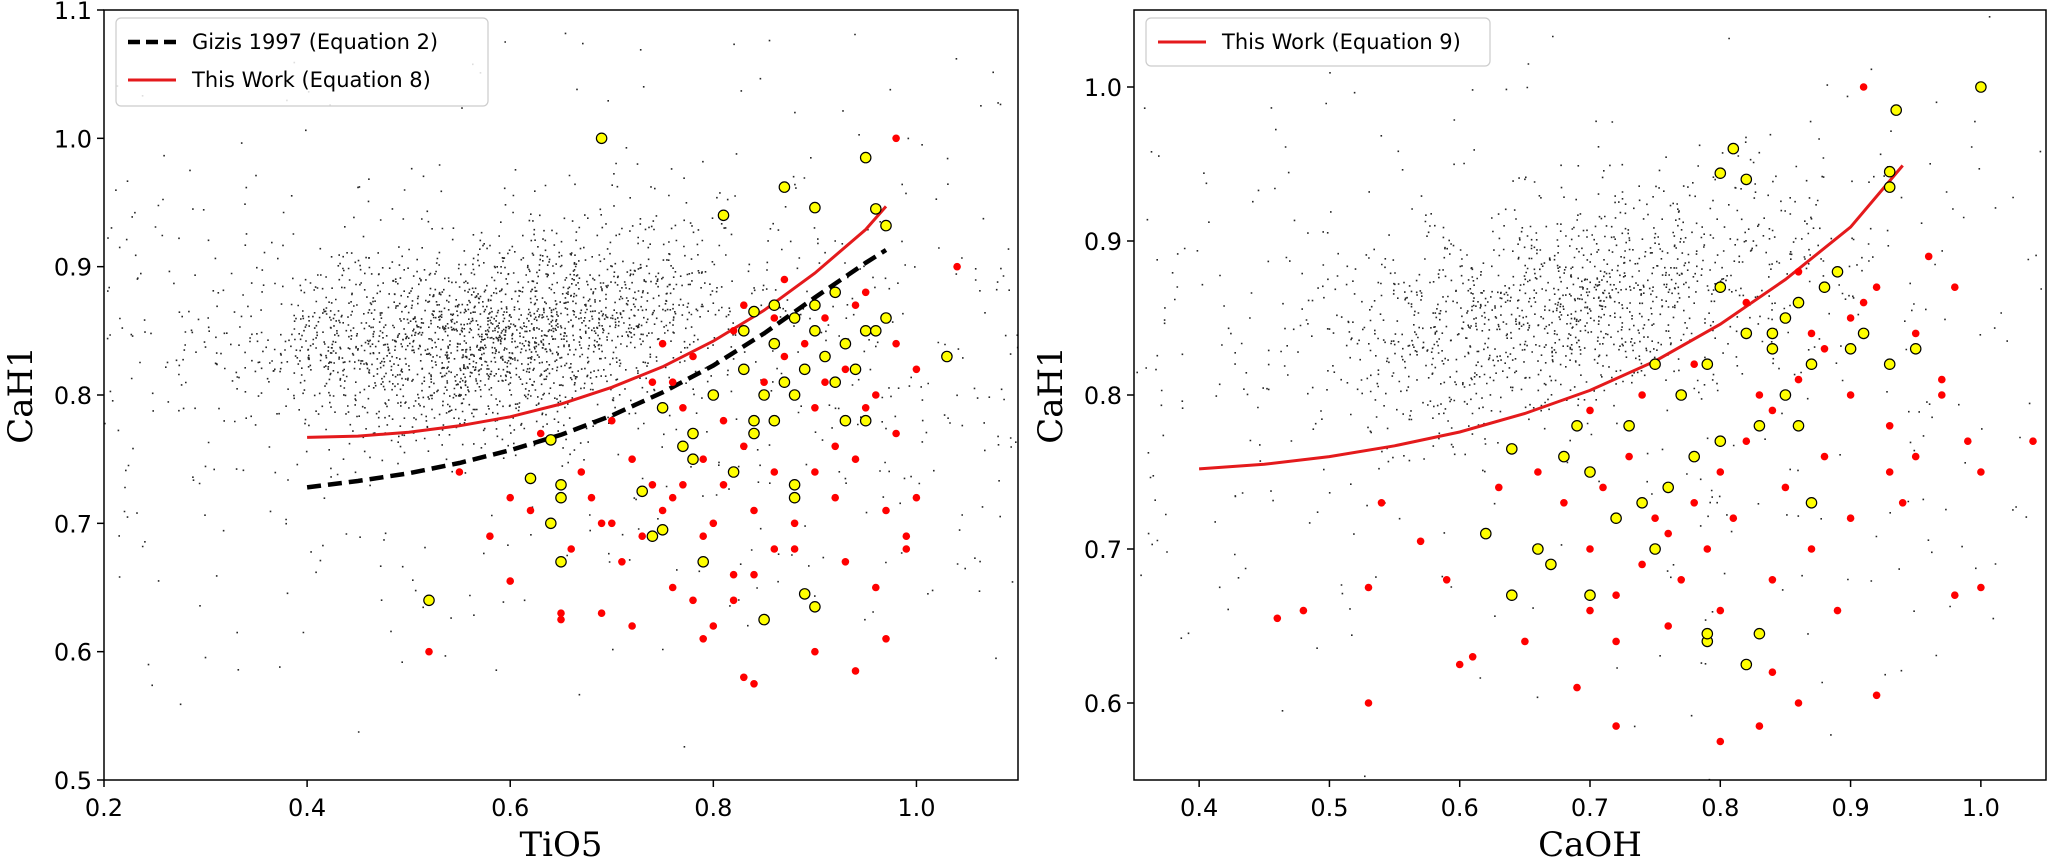 This screenshot has width=2050, height=863. What do you see at coordinates (307, 808) in the screenshot?
I see `x-tick-label: 0.4` at bounding box center [307, 808].